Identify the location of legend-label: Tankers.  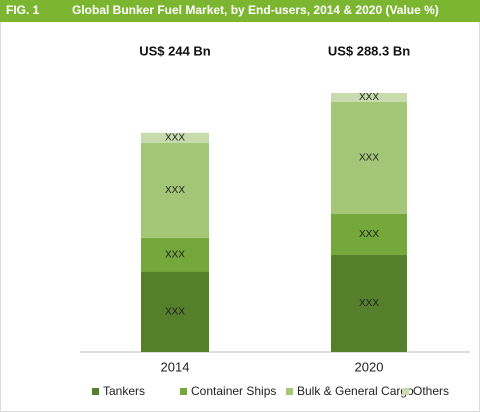
(124, 391).